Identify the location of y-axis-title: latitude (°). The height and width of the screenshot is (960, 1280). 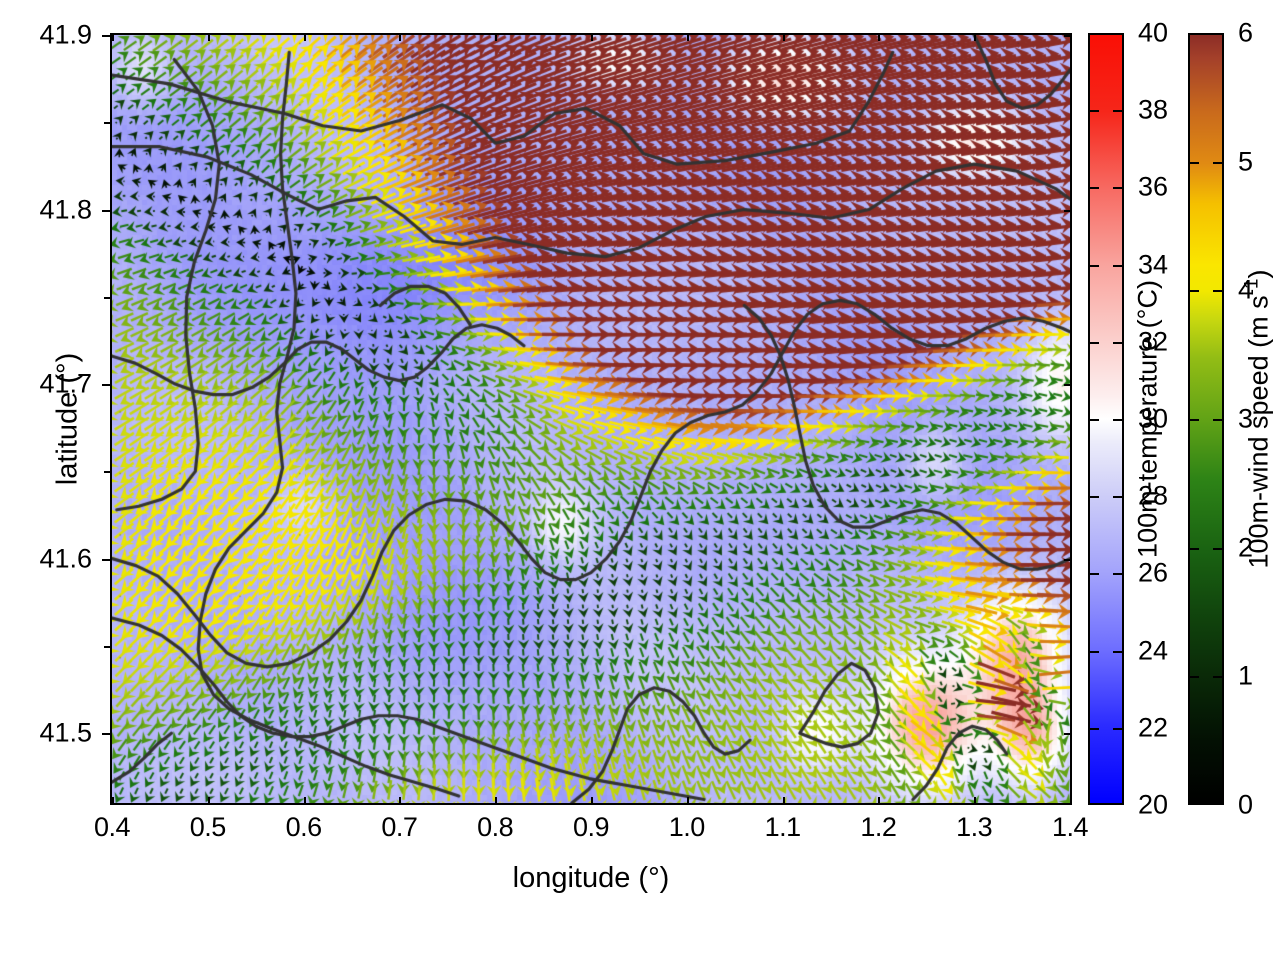
(67, 419).